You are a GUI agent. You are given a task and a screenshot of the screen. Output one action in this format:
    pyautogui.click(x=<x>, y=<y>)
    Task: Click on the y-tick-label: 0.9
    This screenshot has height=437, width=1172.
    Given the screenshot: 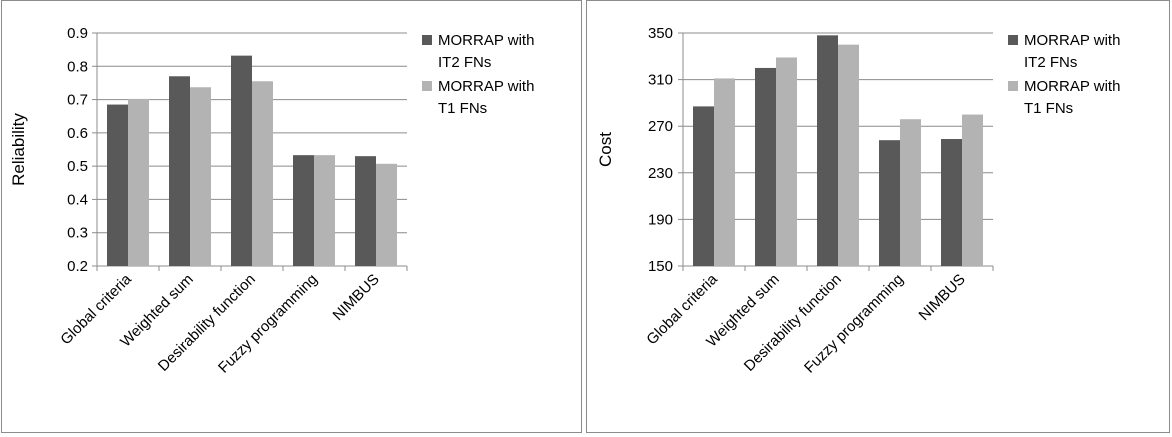 What is the action you would take?
    pyautogui.click(x=77, y=33)
    